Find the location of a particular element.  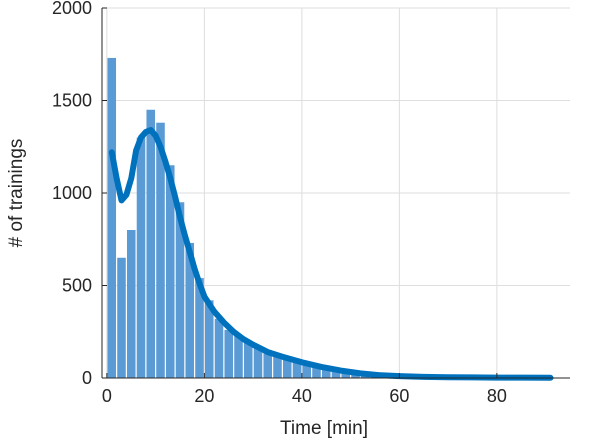

x-axis-label: Time [min] is located at coordinates (324, 428).